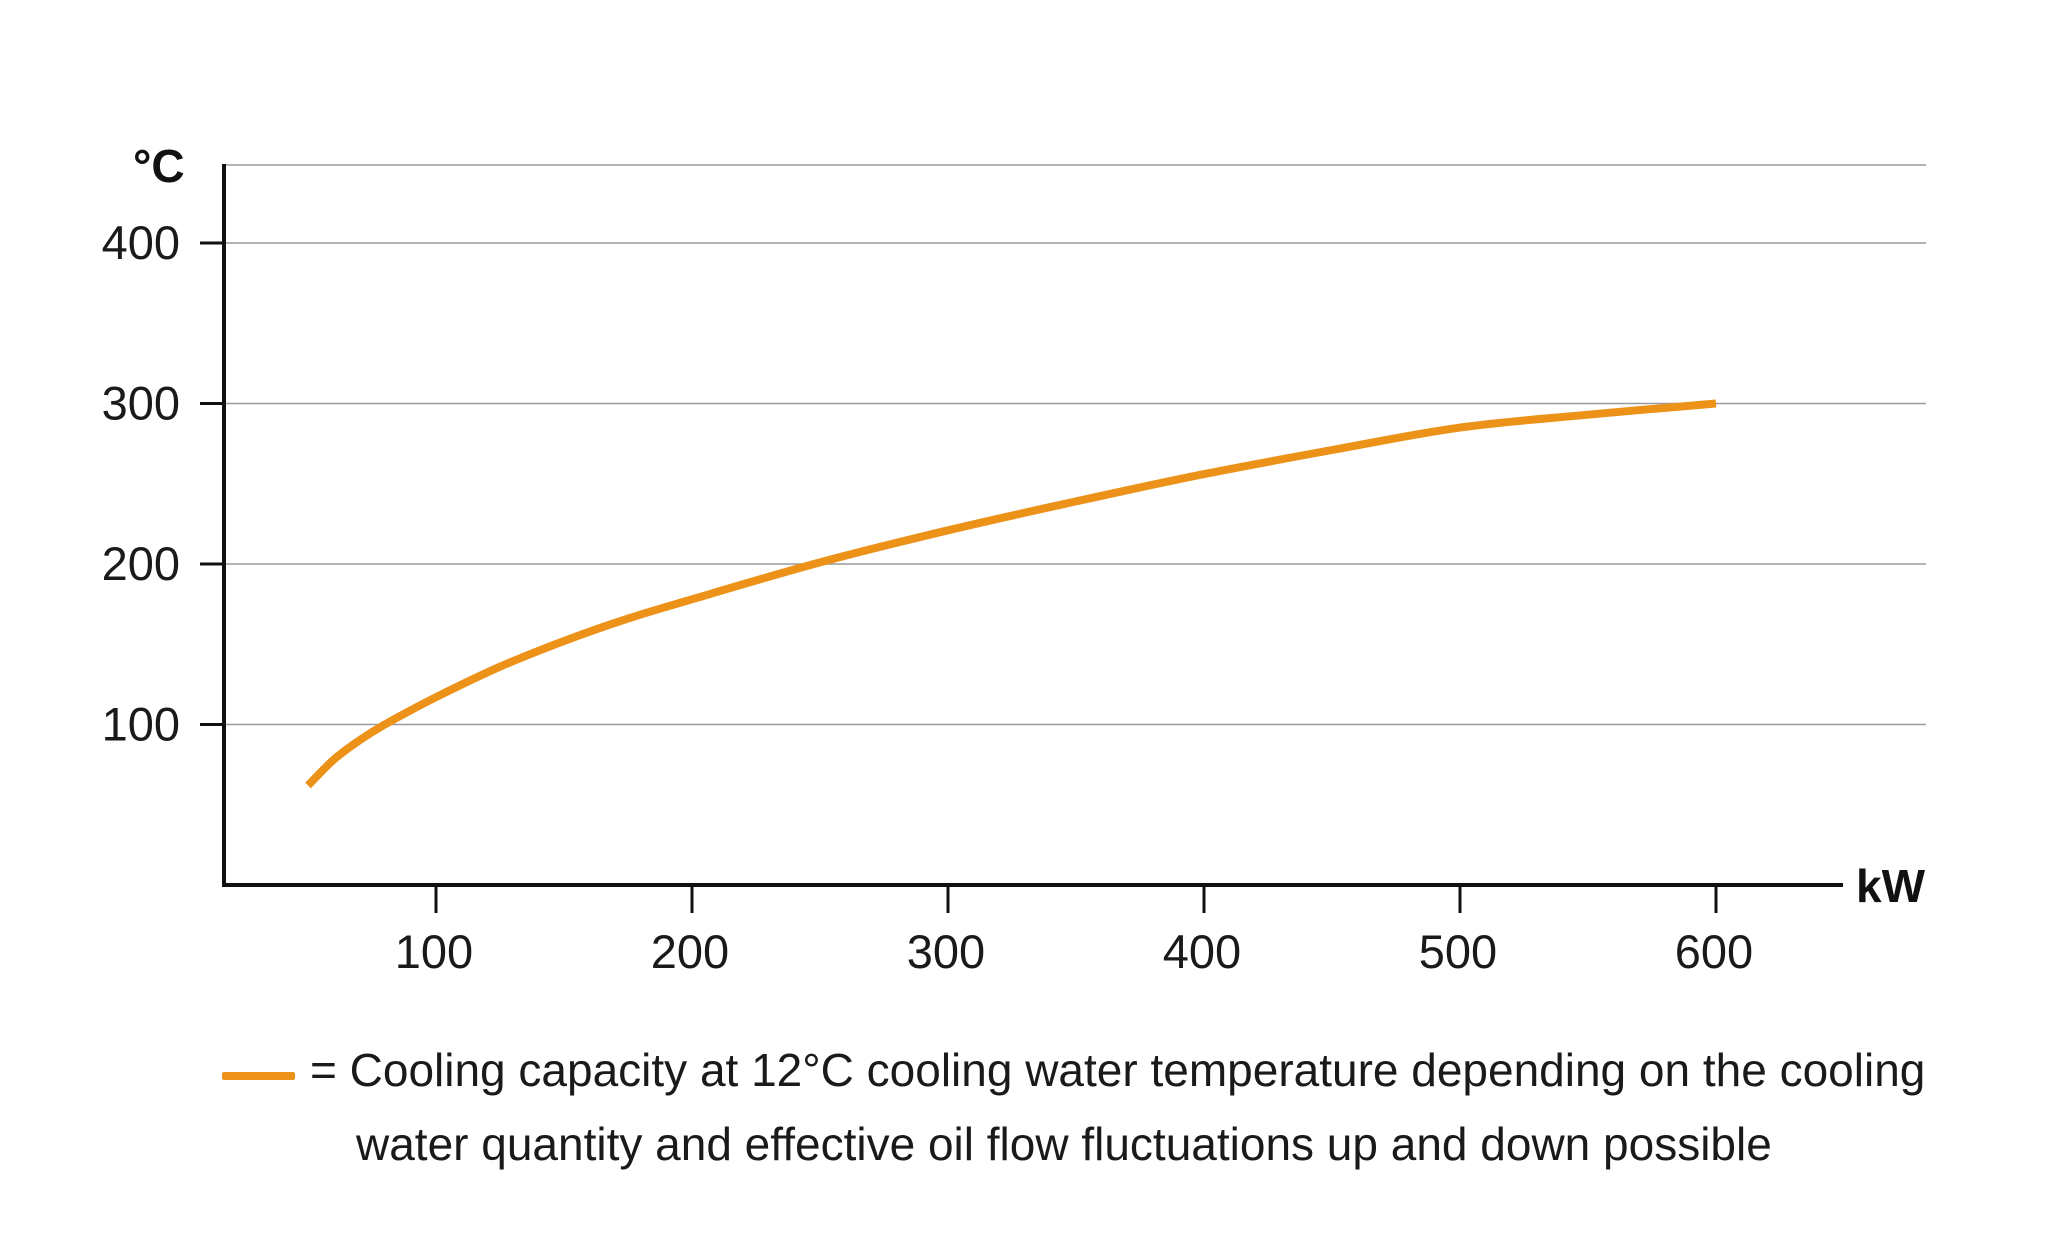 The width and height of the screenshot is (2048, 1251). I want to click on x-tick-label-400: 400, so click(1202, 951).